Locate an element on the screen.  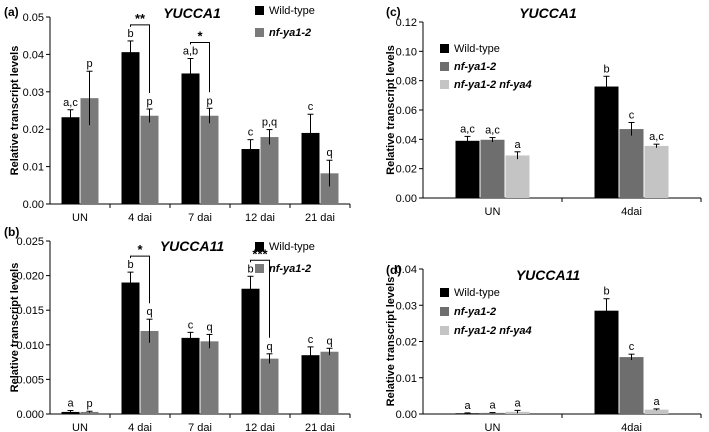
panel-label: (c) is located at coordinates (393, 12).